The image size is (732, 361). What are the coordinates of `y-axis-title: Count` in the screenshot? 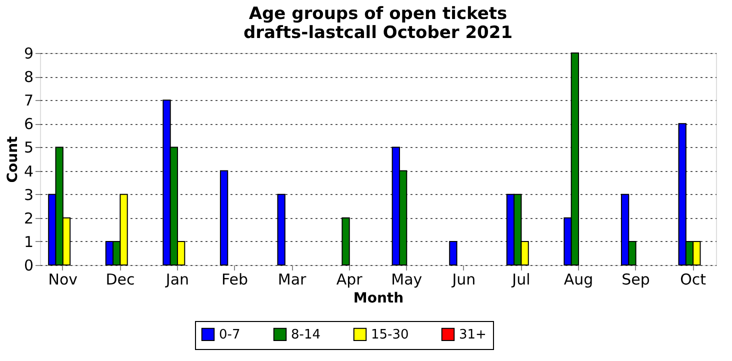 It's located at (12, 159).